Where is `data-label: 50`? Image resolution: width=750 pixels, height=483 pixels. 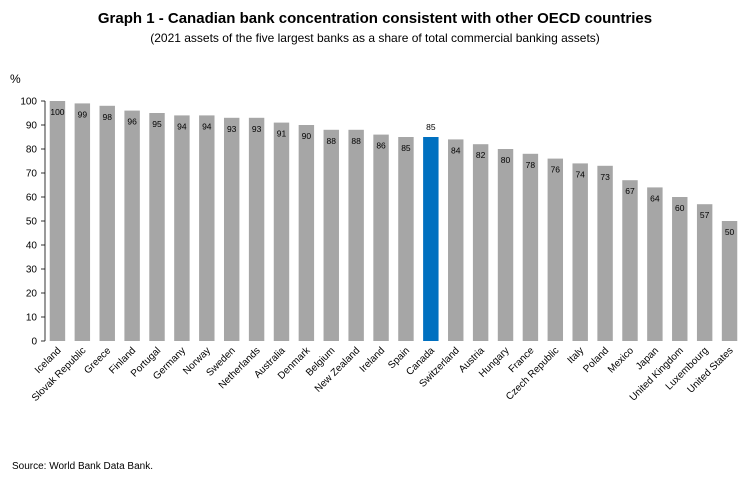 data-label: 50 is located at coordinates (730, 232).